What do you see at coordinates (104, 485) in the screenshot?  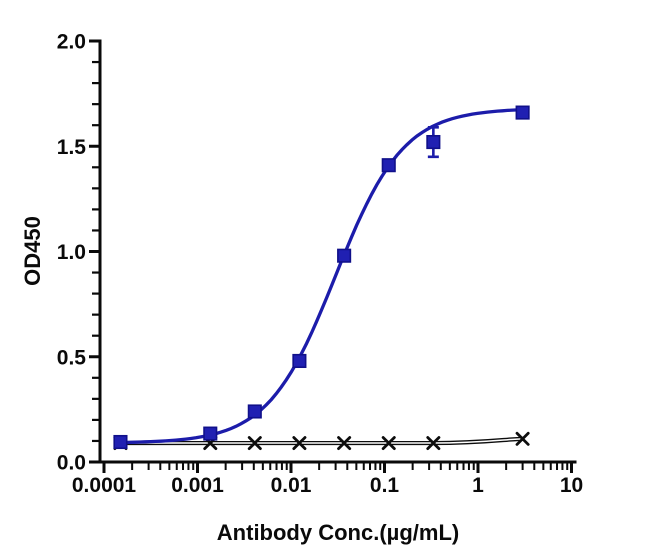 I see `x-tick-label: 0.0001` at bounding box center [104, 485].